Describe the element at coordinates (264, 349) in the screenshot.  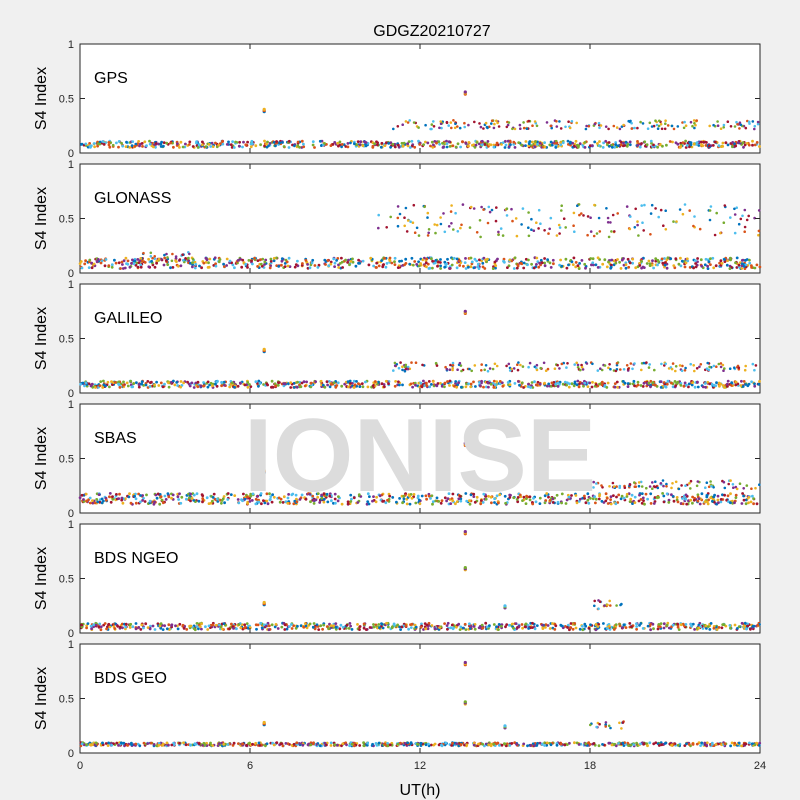
I see `spike-point` at that location.